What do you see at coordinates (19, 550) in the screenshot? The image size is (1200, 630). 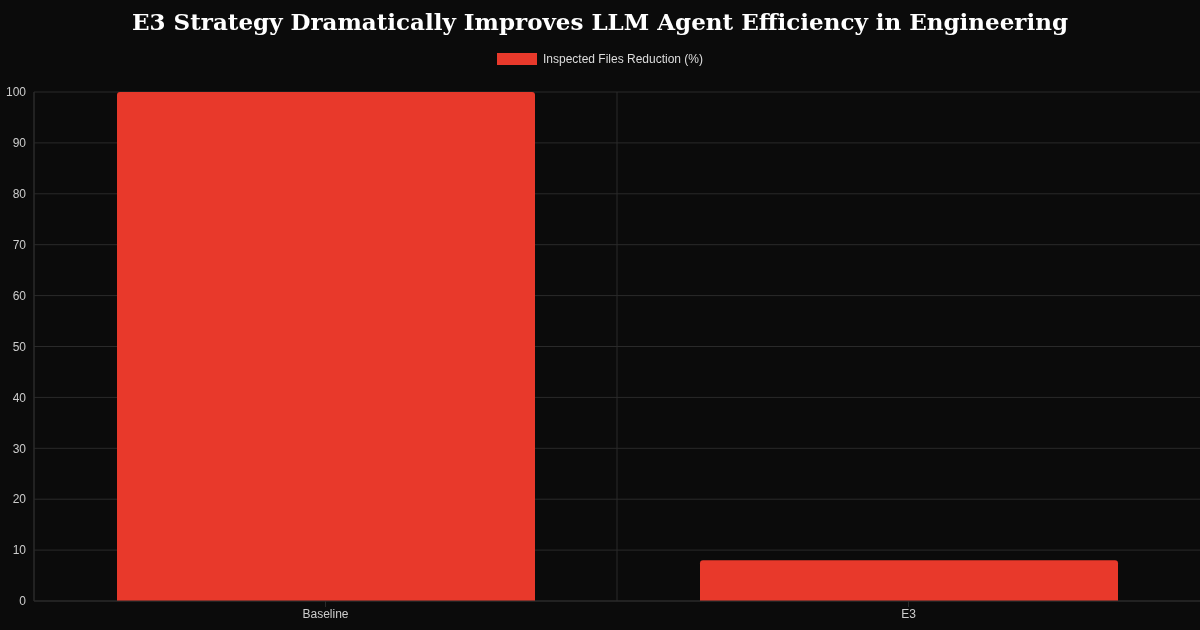 I see `y-tick-label: 10` at bounding box center [19, 550].